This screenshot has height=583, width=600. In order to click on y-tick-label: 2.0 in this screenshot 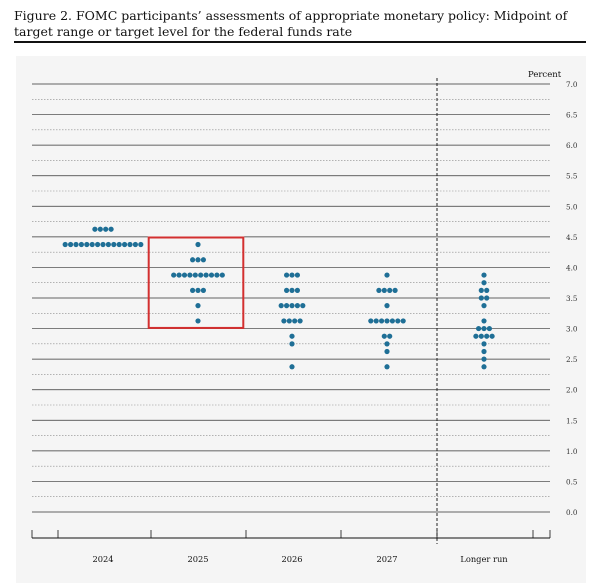, I will do `click(572, 390)`.